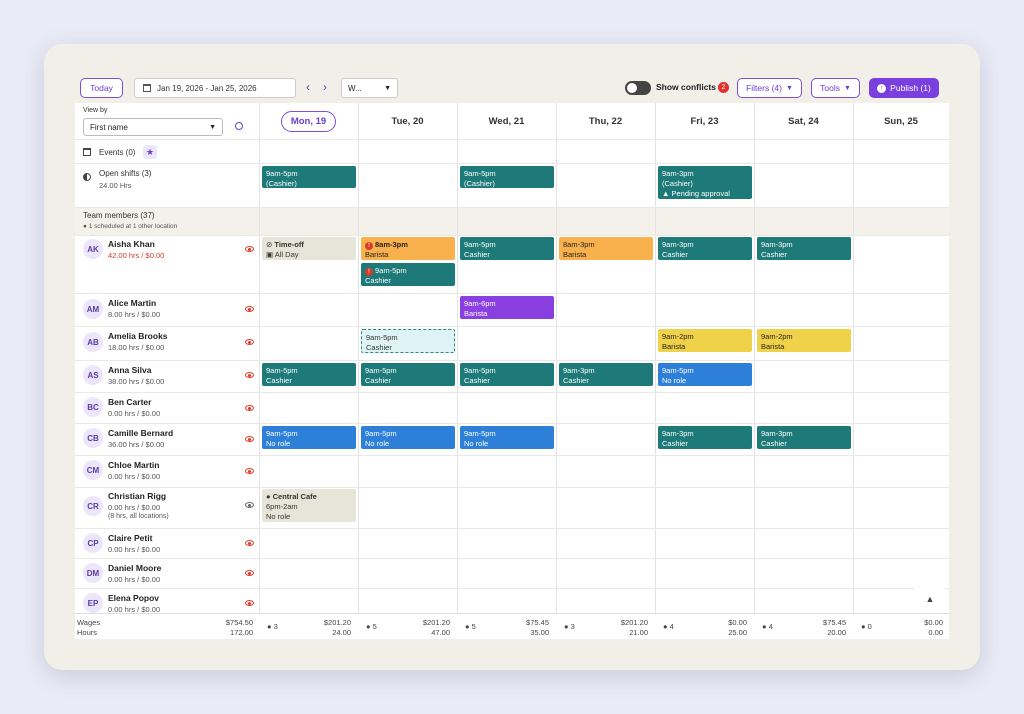 Image resolution: width=1024 pixels, height=714 pixels. Describe the element at coordinates (539, 632) in the screenshot. I see `day-total-hours: 35.00` at that location.